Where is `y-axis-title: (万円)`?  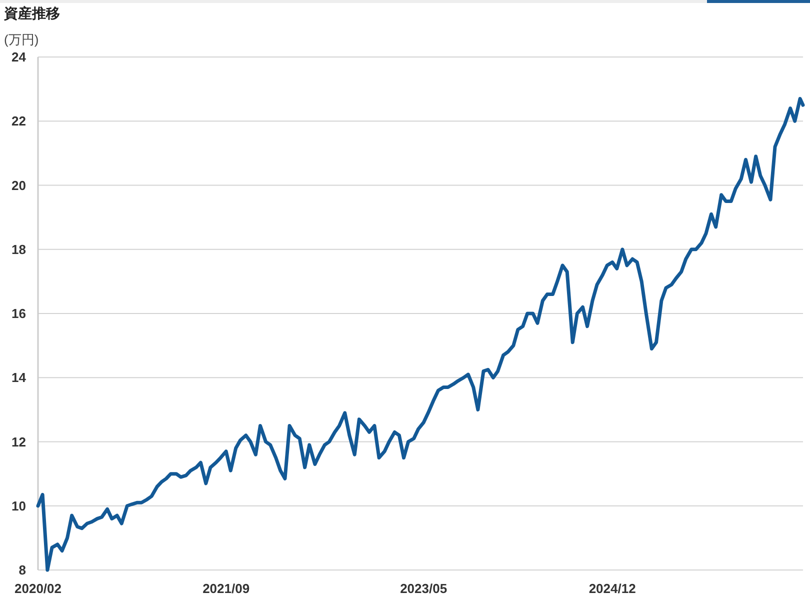 y-axis-title: (万円) is located at coordinates (21, 39).